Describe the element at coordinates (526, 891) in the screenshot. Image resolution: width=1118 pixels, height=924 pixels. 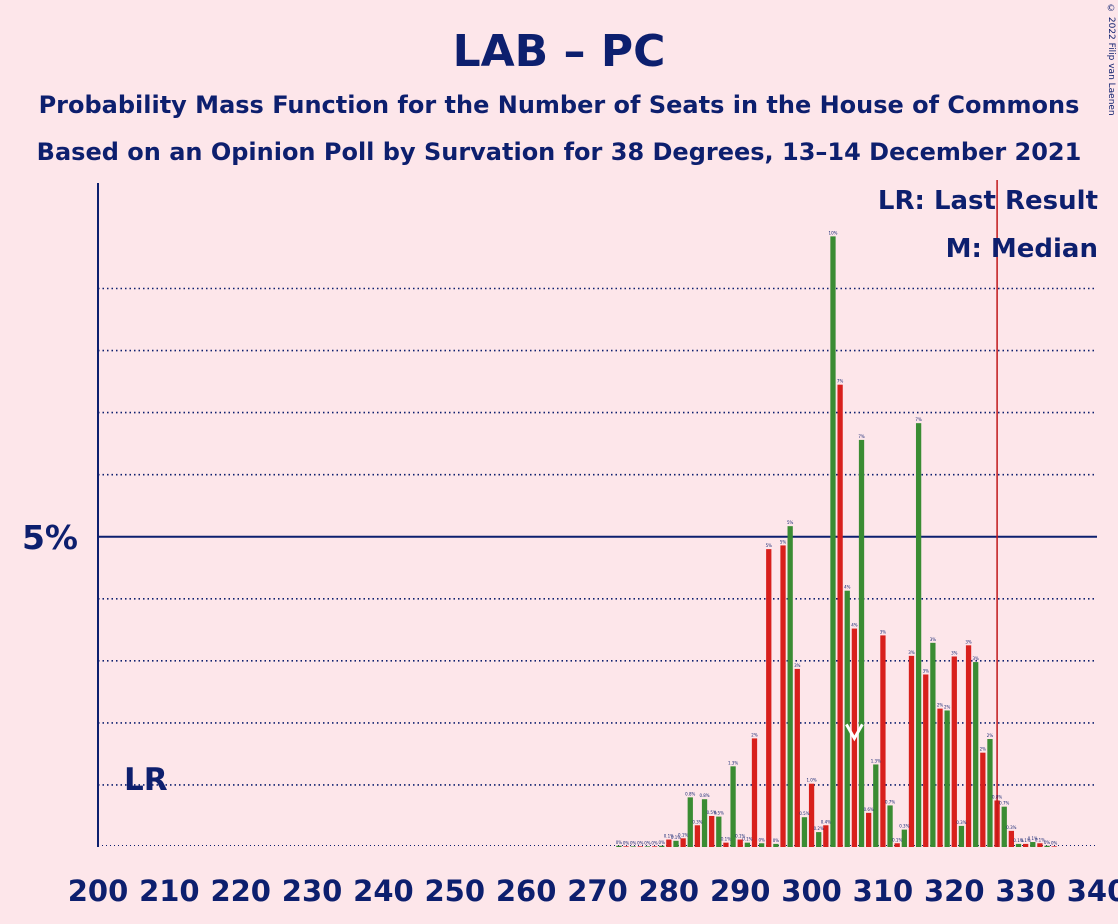
I see `x-tick-label: 260` at that location.